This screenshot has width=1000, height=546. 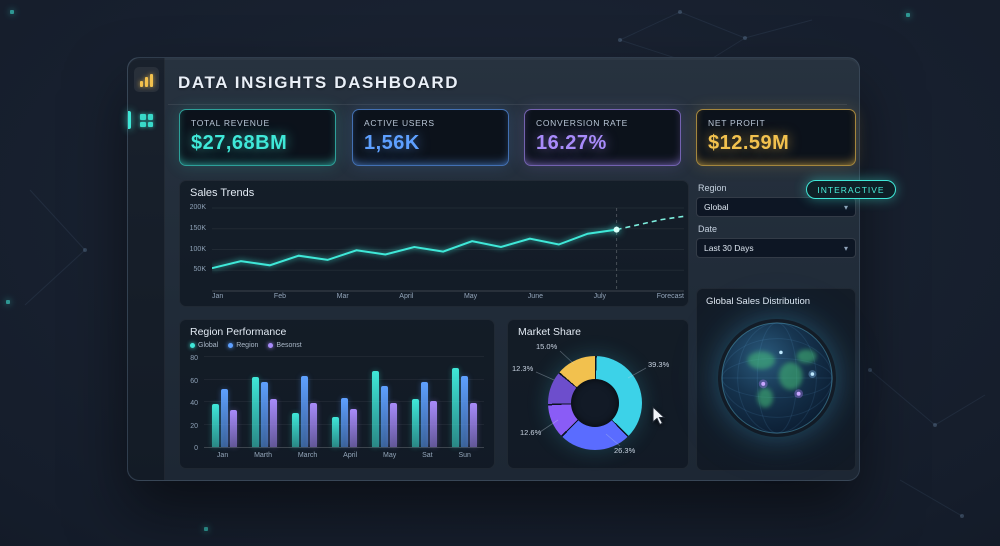 I want to click on x-axis-label: March, so click(x=307, y=455).